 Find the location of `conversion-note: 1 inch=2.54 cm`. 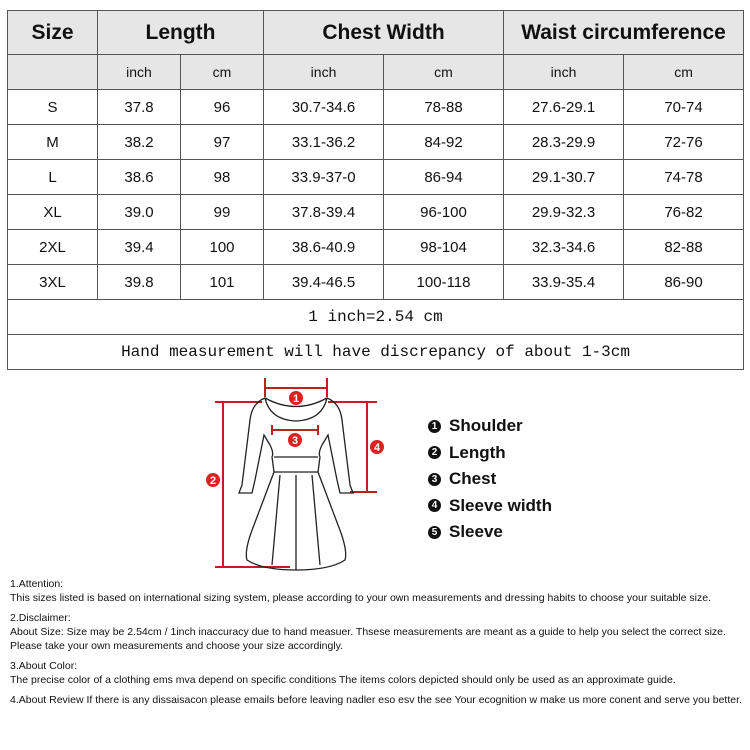

conversion-note: 1 inch=2.54 cm is located at coordinates (375, 317).